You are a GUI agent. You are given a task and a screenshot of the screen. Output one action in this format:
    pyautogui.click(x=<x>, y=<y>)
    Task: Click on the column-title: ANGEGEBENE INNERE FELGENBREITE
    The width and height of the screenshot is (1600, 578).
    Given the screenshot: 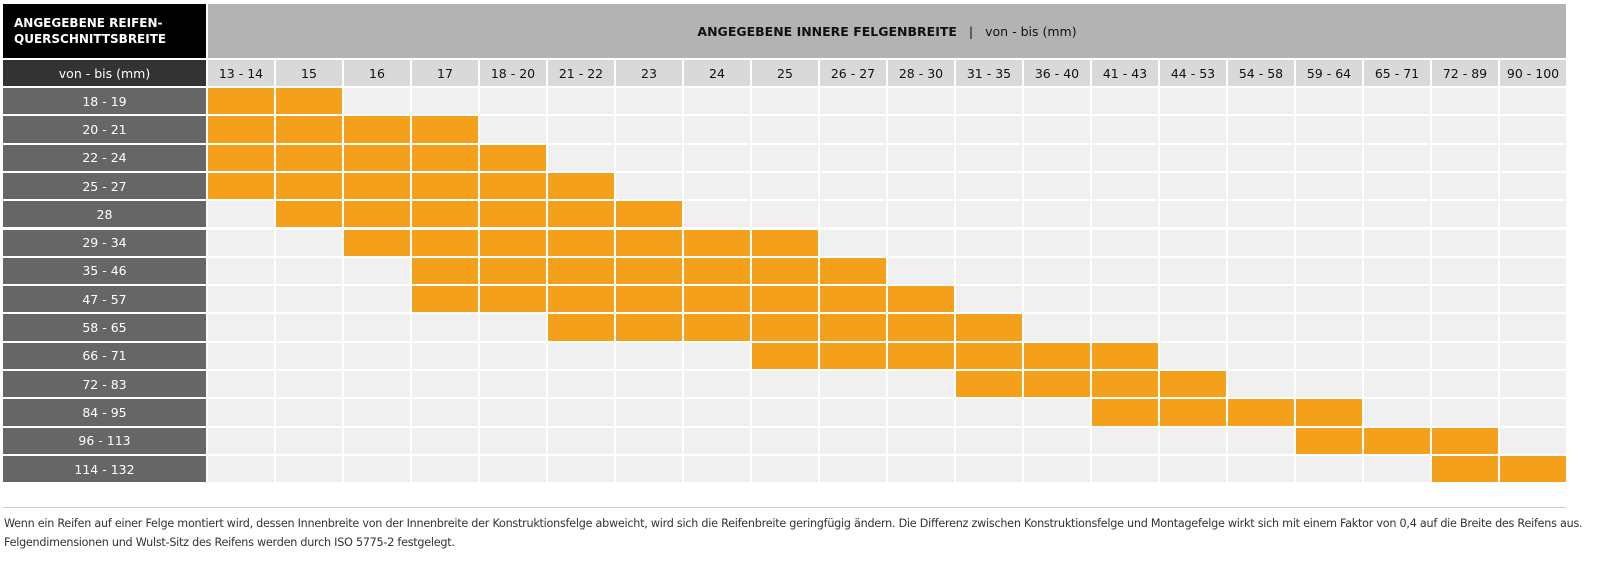 What is the action you would take?
    pyautogui.click(x=827, y=31)
    